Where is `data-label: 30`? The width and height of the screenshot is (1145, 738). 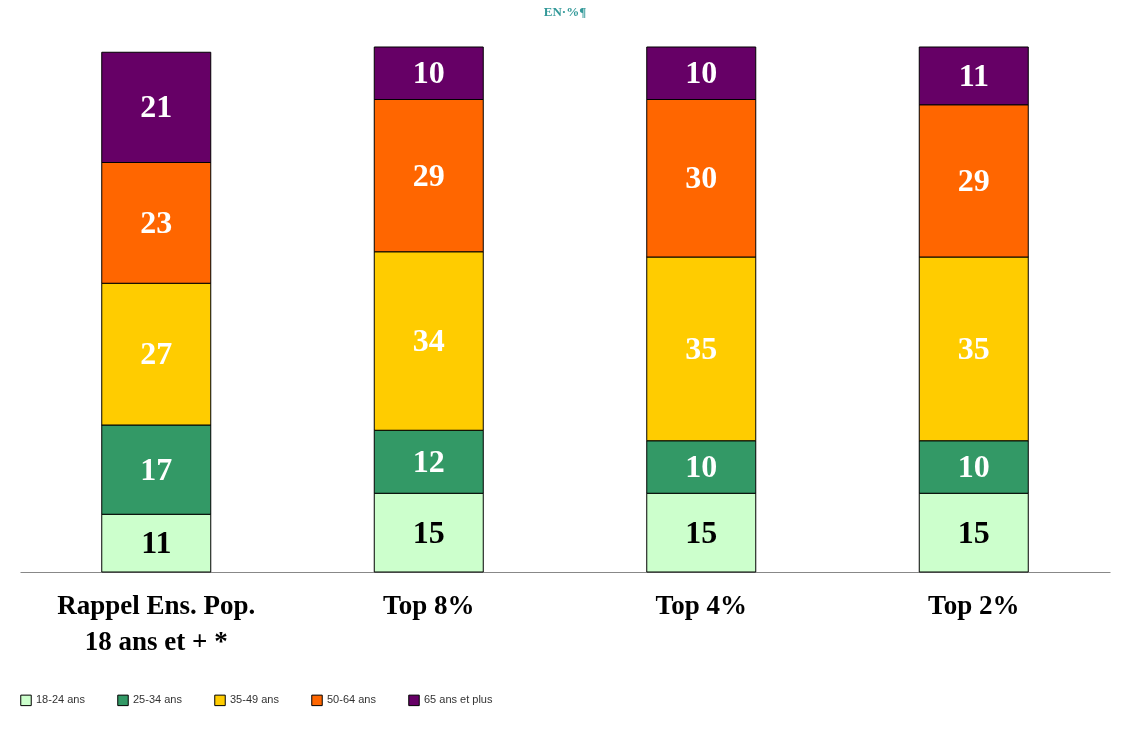 data-label: 30 is located at coordinates (701, 177).